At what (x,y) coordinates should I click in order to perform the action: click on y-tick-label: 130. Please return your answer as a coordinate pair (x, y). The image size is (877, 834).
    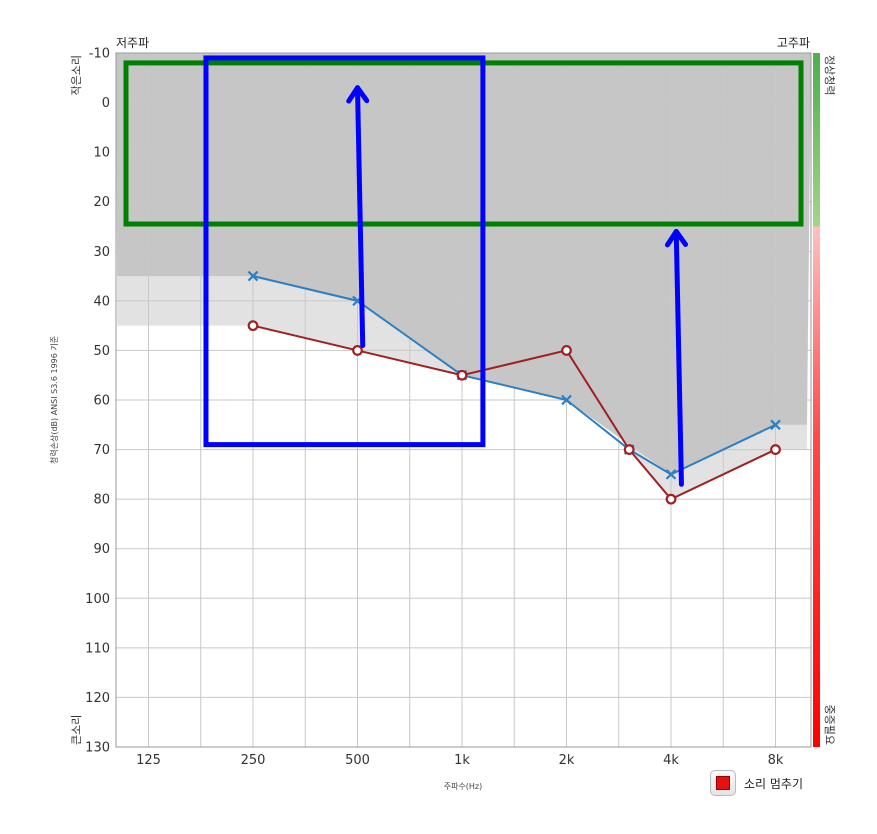
    Looking at the image, I should click on (97, 748).